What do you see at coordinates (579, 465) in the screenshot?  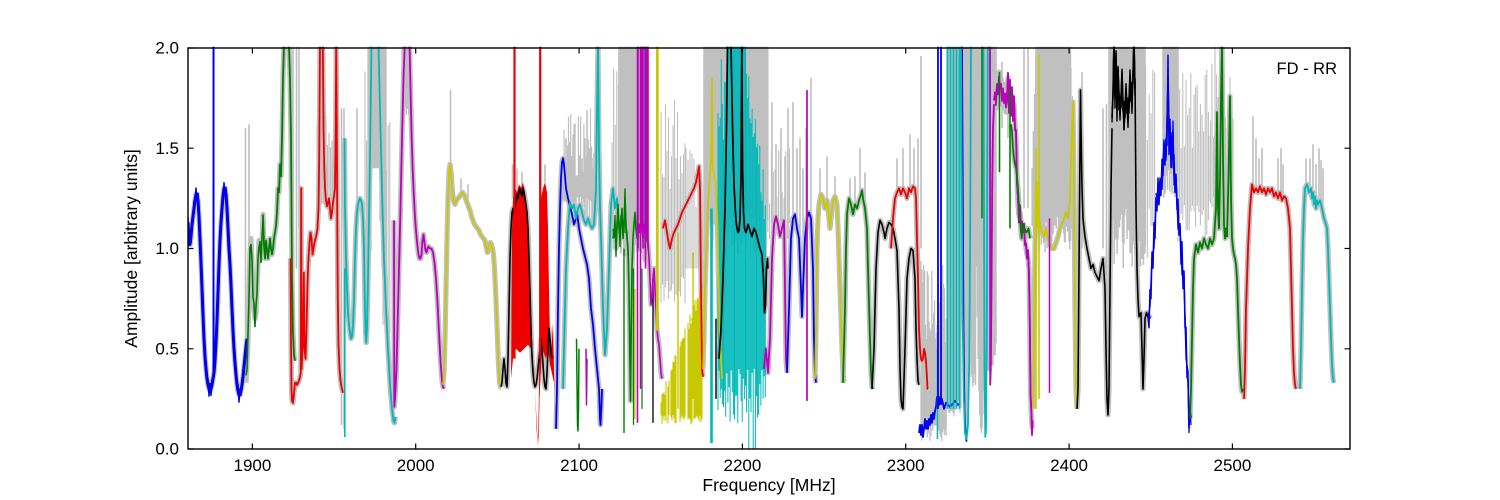 I see `svg-text: 2100` at bounding box center [579, 465].